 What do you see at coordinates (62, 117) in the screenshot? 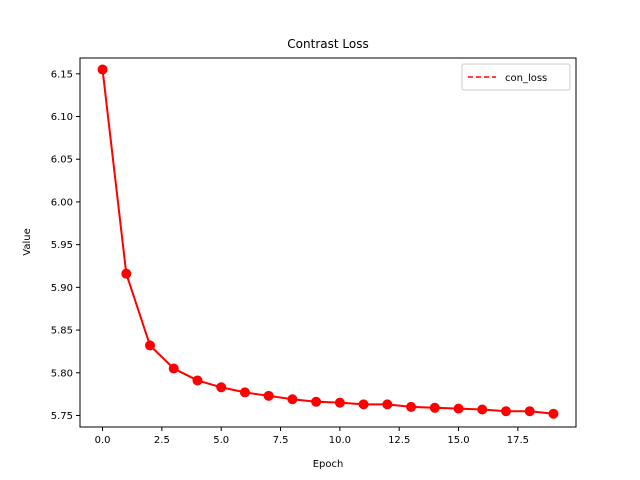
I see `y-tick-label: 6.10` at bounding box center [62, 117].